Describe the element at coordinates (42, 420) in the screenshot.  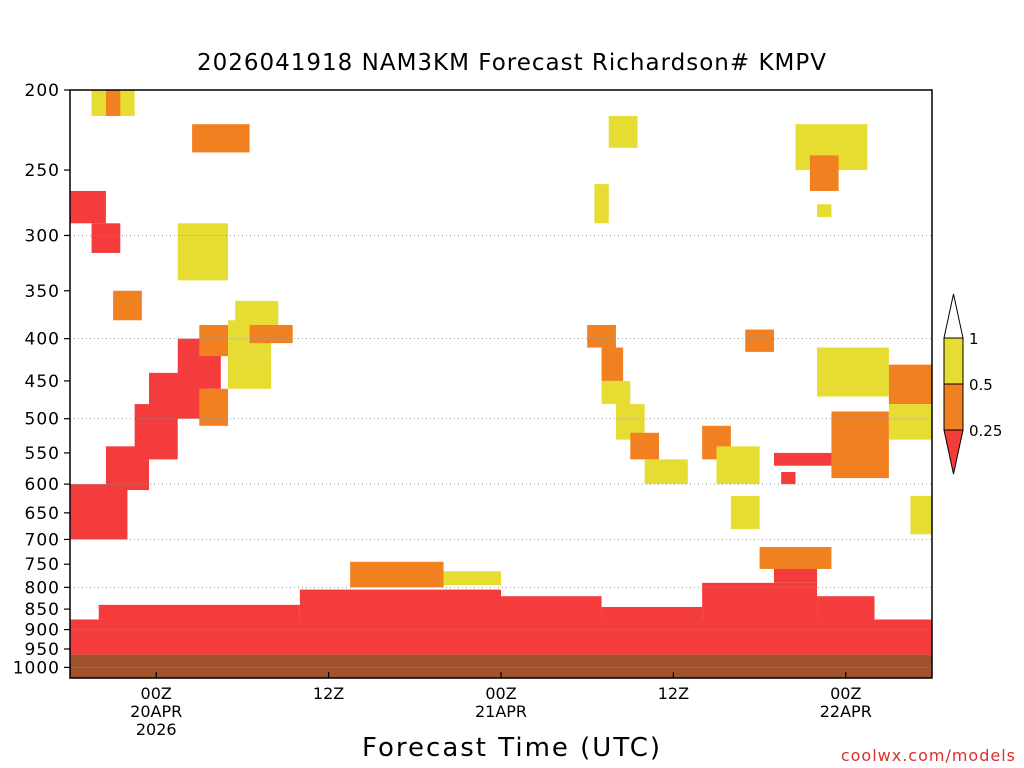
I see `y-tick-label: 500` at that location.